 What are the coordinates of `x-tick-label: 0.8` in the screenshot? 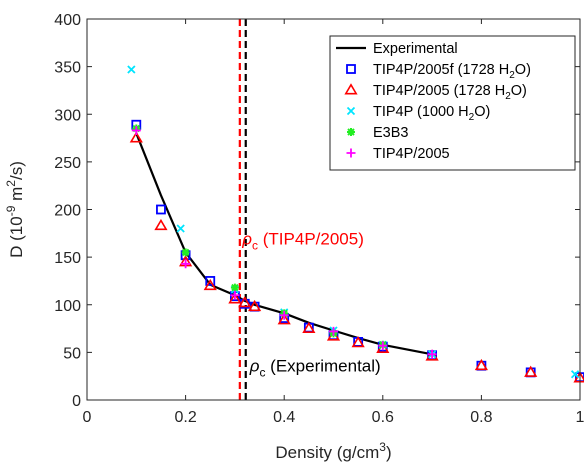 It's located at (481, 417).